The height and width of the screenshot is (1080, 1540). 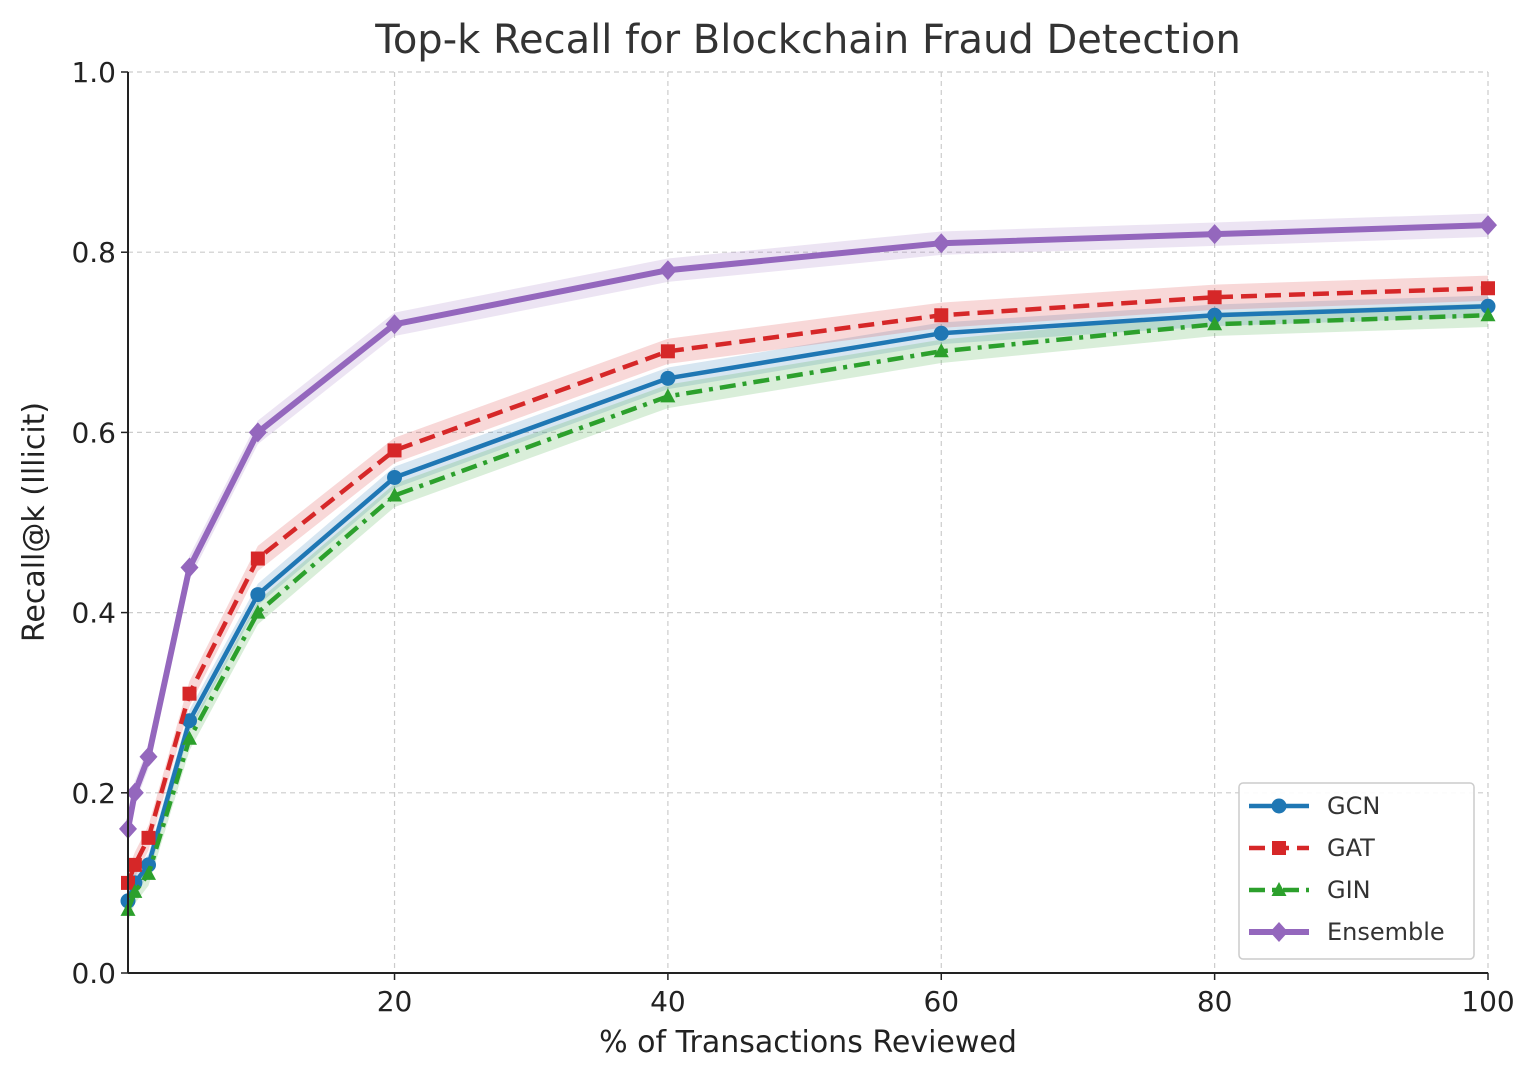 What do you see at coordinates (808, 1042) in the screenshot?
I see `x-axis-label: % of Transactions Reviewed` at bounding box center [808, 1042].